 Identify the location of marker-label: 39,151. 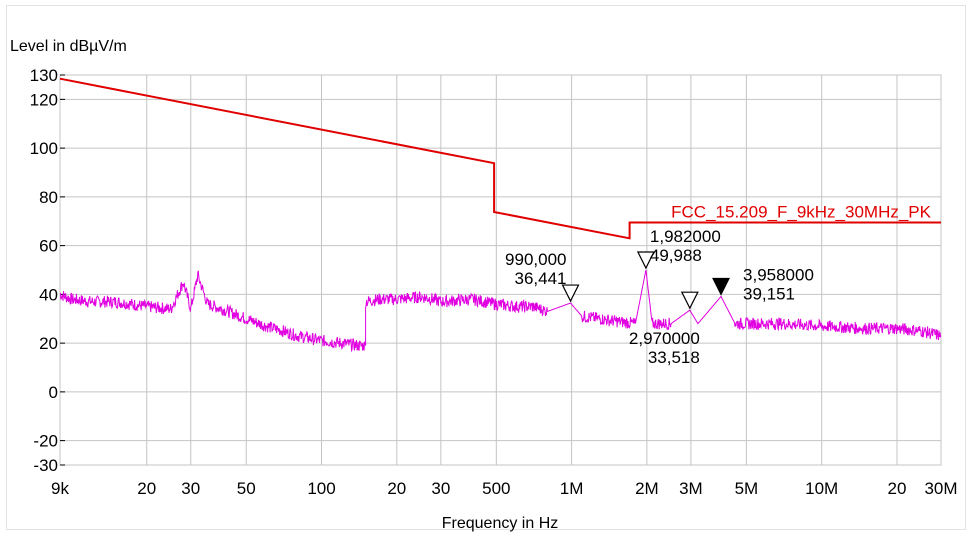
(769, 293).